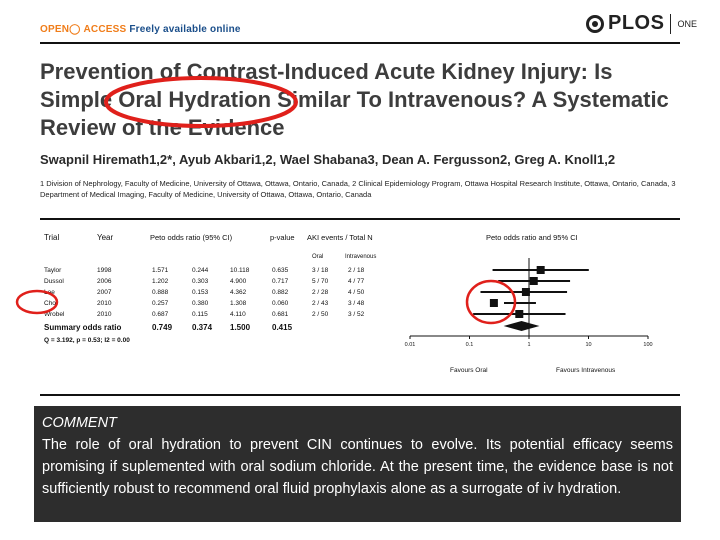 This screenshot has height=540, width=720. I want to click on summary-or: 0.749, so click(162, 327).